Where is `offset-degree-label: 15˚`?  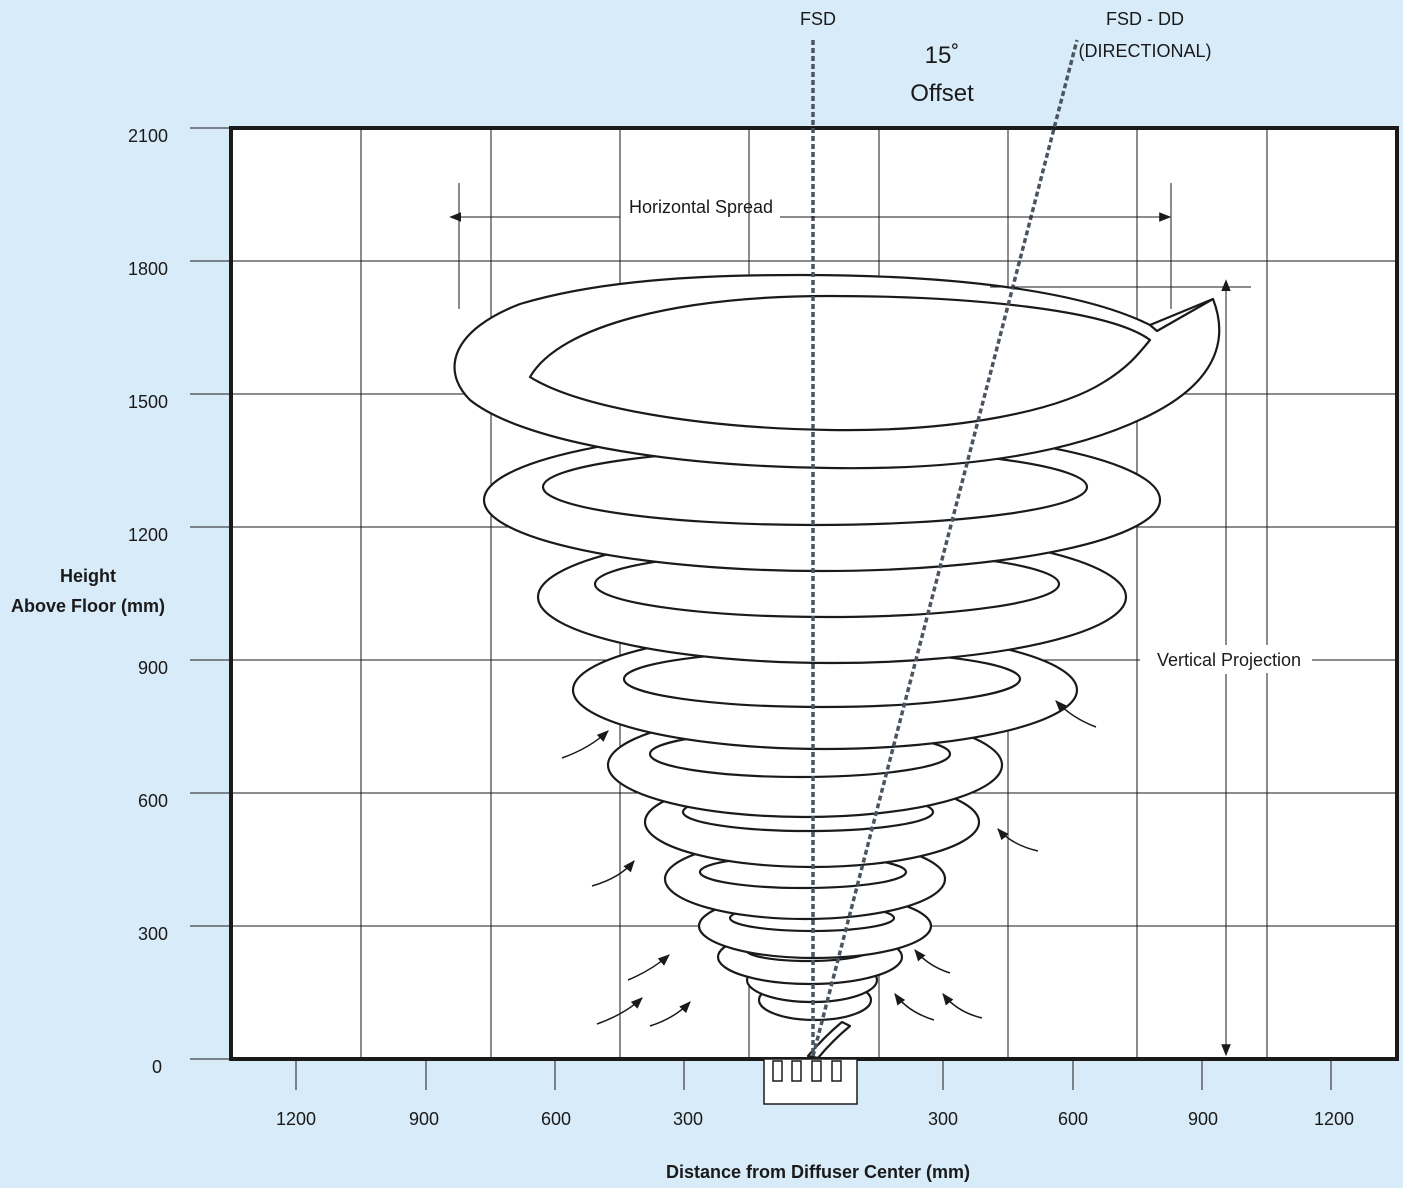 offset-degree-label: 15˚ is located at coordinates (942, 55).